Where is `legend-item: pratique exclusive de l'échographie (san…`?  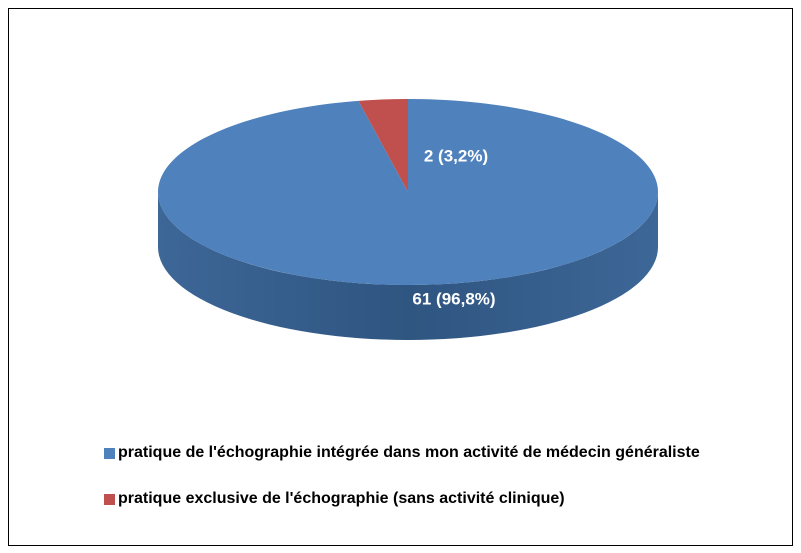
legend-item: pratique exclusive de l'échographie (san… is located at coordinates (414, 499).